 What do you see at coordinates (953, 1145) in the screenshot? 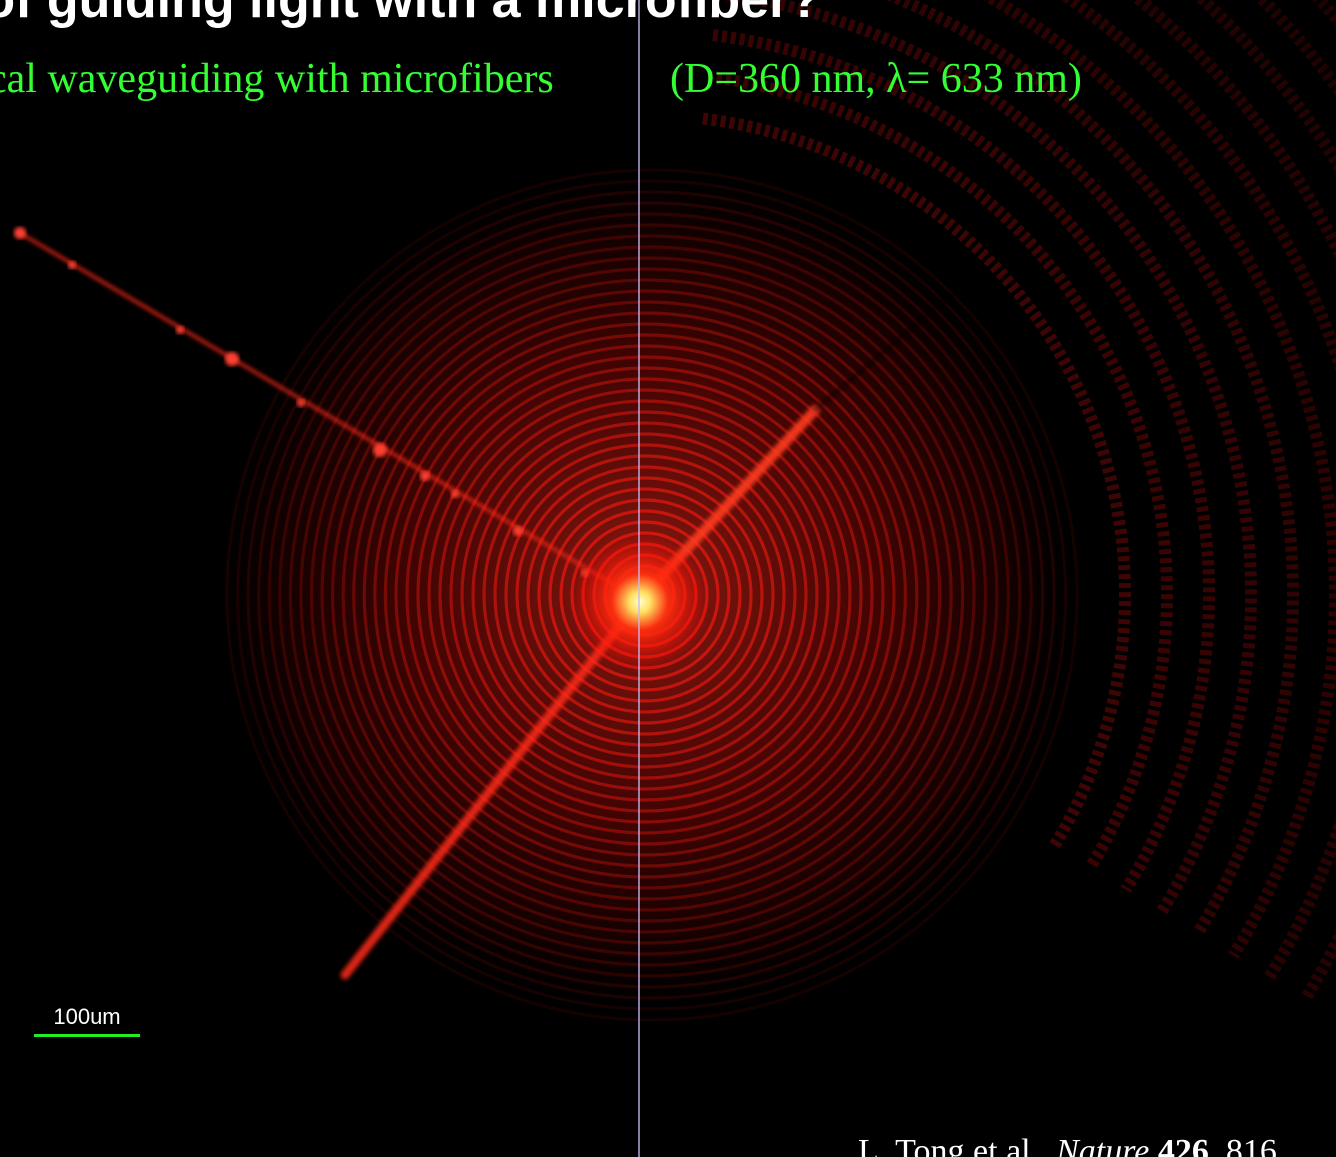
I see `citation-authors: L. Tong et al.,` at bounding box center [953, 1145].